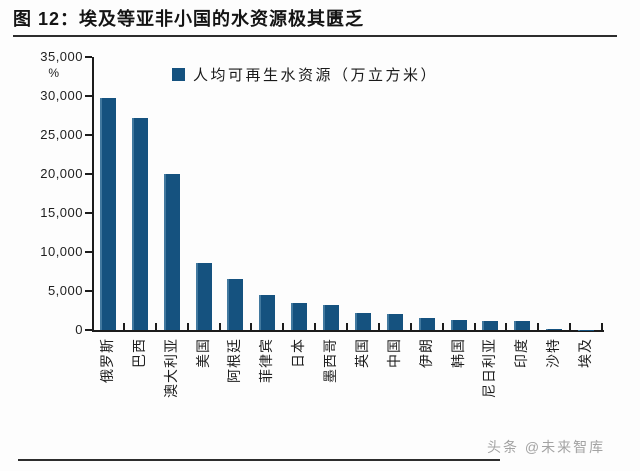 The height and width of the screenshot is (471, 640). What do you see at coordinates (106, 360) in the screenshot?
I see `x-axis-category-text: 俄罗斯` at bounding box center [106, 360].